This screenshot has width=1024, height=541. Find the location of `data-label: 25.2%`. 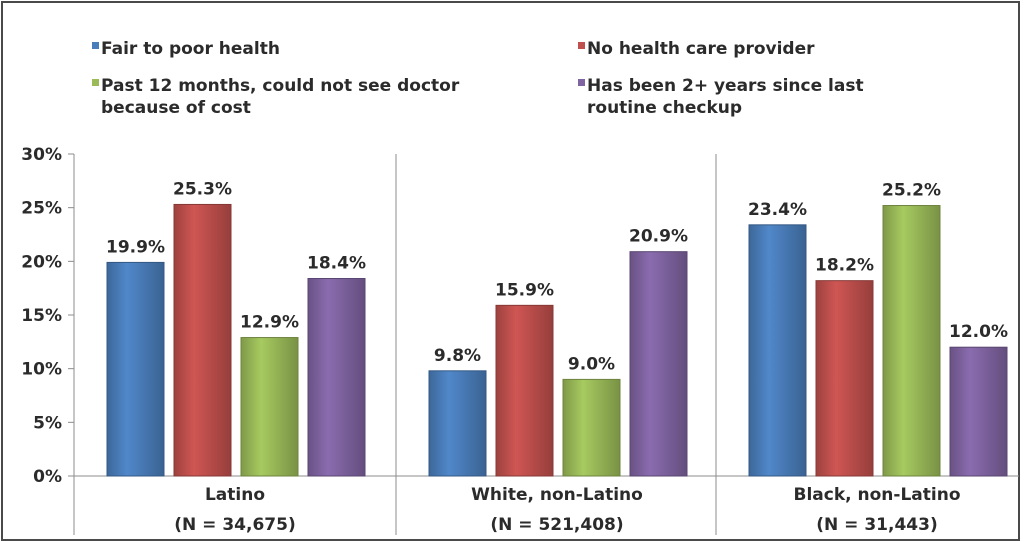

data-label: 25.2% is located at coordinates (911, 191).